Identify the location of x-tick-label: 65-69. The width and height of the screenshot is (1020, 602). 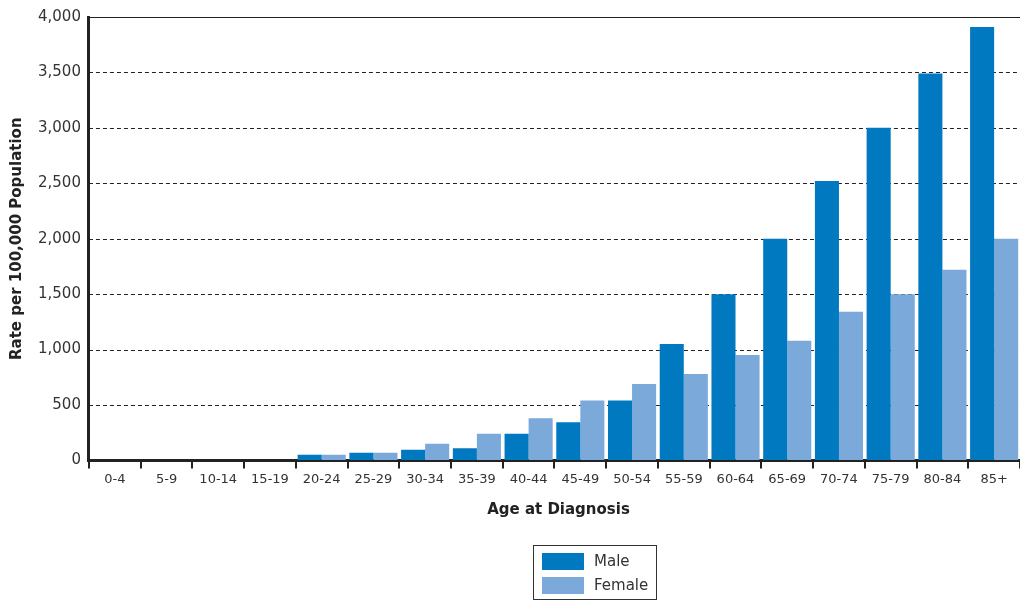
(787, 478).